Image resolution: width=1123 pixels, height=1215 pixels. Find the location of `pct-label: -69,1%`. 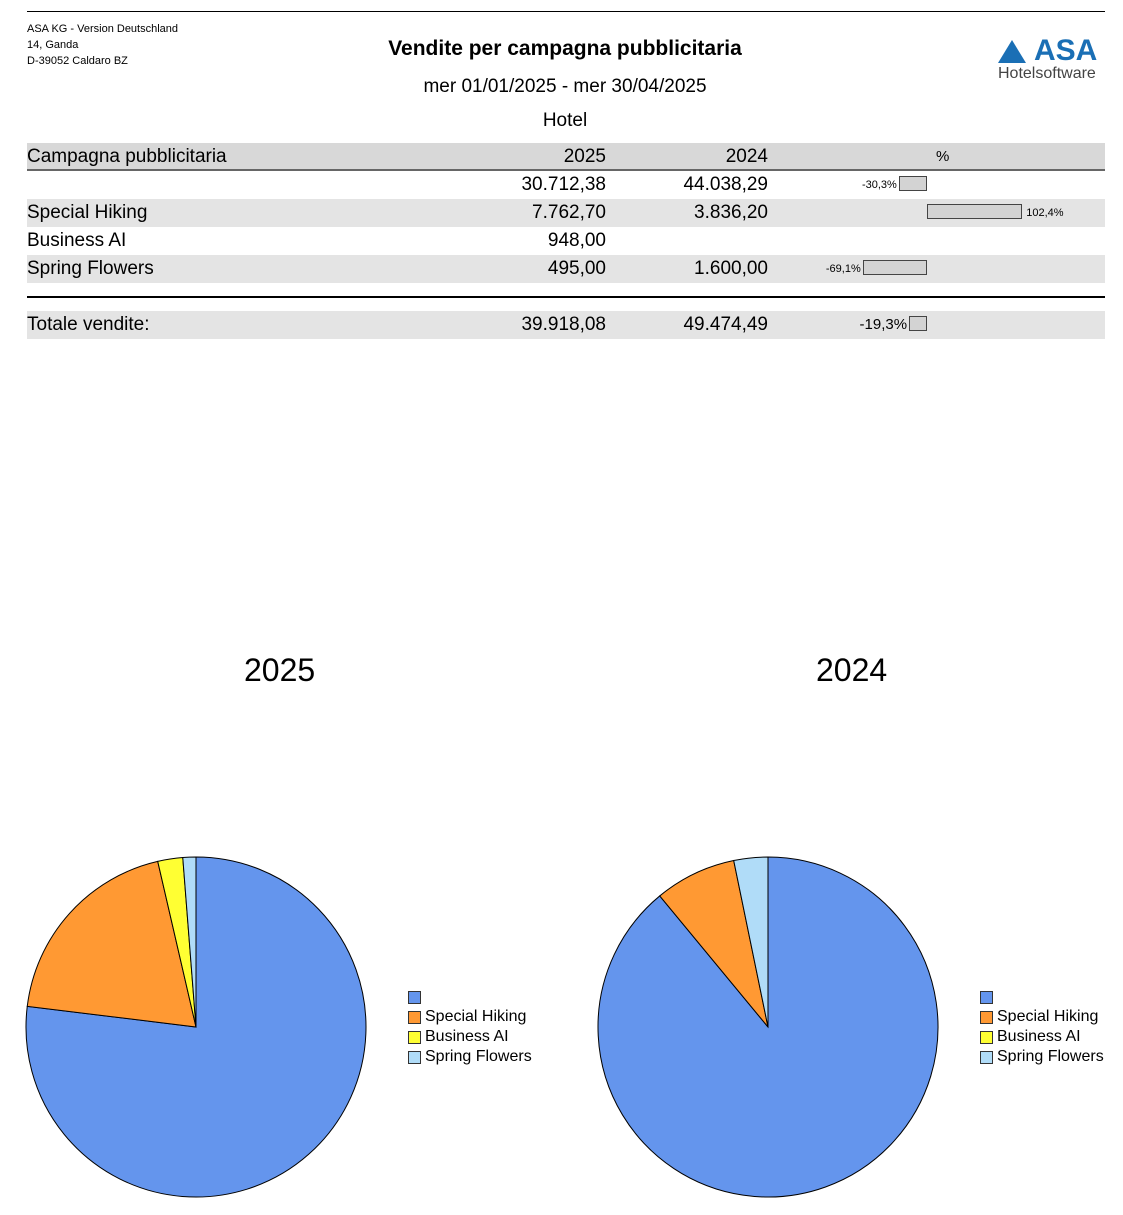

pct-label: -69,1% is located at coordinates (843, 269).